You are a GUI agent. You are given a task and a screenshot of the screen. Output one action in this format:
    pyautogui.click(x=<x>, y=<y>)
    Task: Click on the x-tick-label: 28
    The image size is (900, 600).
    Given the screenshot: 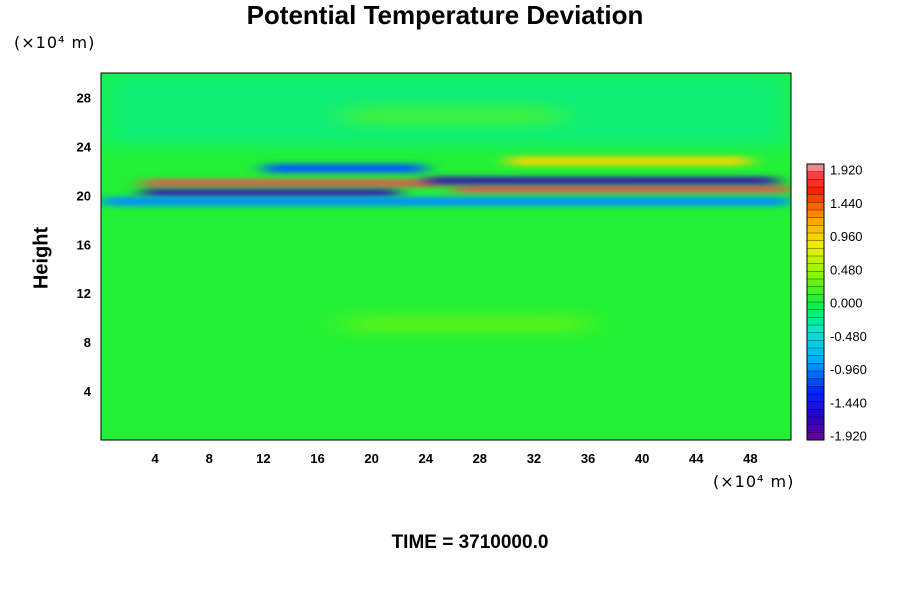 What is the action you would take?
    pyautogui.click(x=480, y=458)
    